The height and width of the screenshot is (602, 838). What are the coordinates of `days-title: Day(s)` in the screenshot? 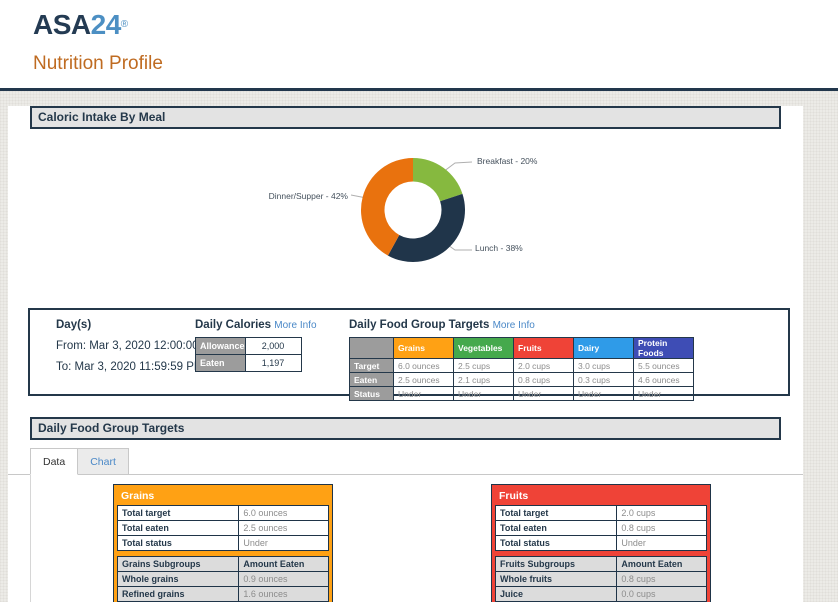 It's located at (74, 325).